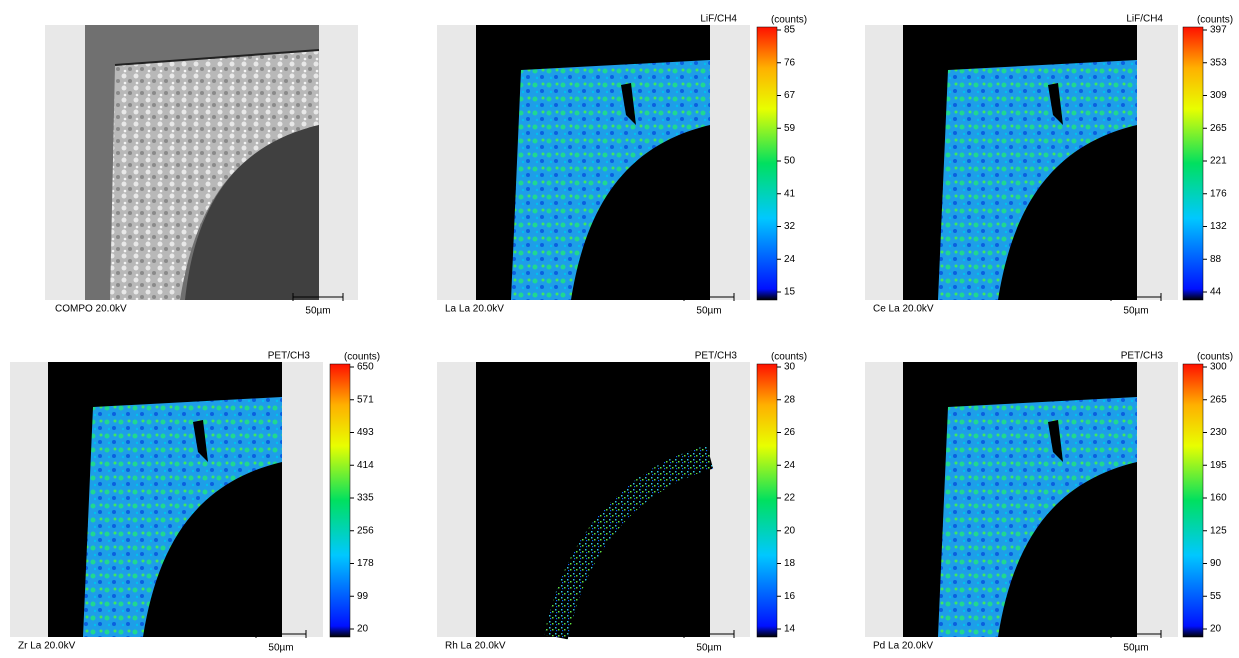 The image size is (1239, 658). I want to click on color-tick-label: 32, so click(790, 226).